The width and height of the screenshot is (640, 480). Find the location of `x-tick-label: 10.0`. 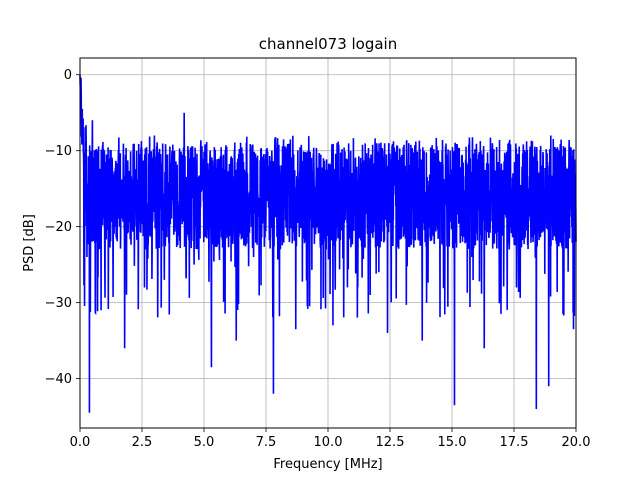

x-tick-label: 10.0 is located at coordinates (328, 442).